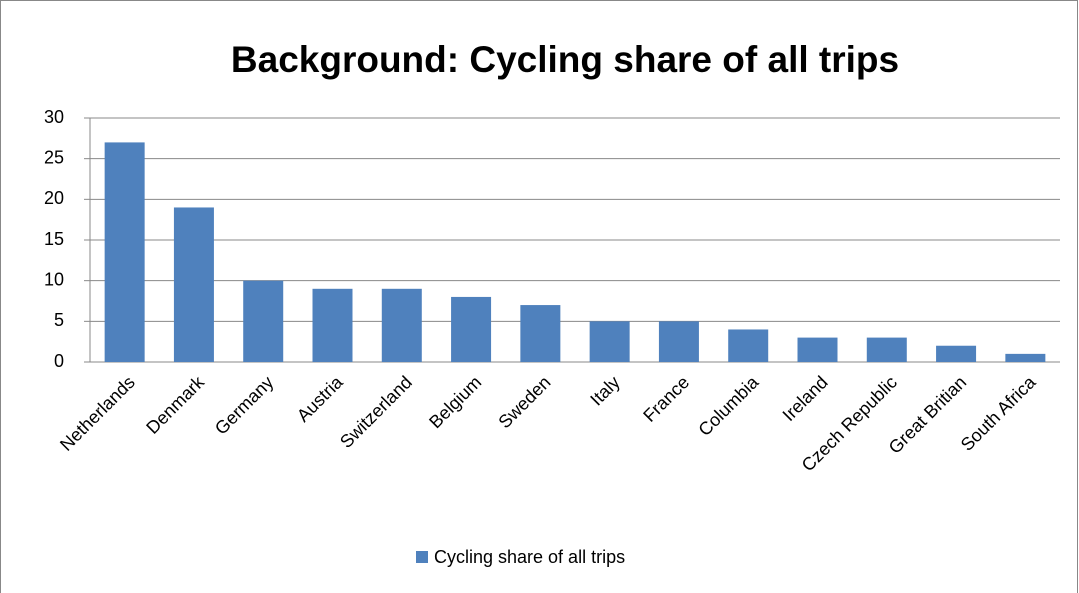  What do you see at coordinates (54, 117) in the screenshot?
I see `y-tick-label: 30` at bounding box center [54, 117].